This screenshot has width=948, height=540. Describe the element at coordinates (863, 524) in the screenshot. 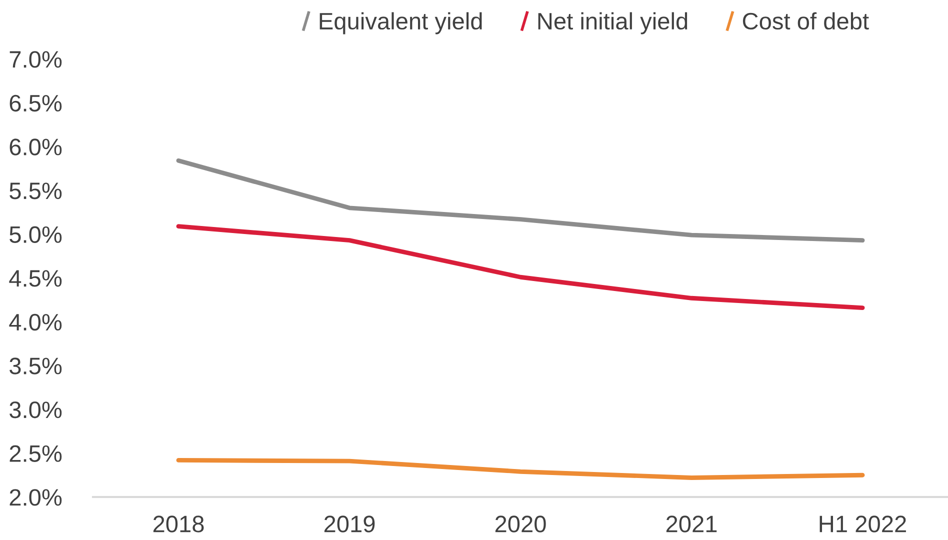

I see `x-tick-label: H1 2022` at that location.